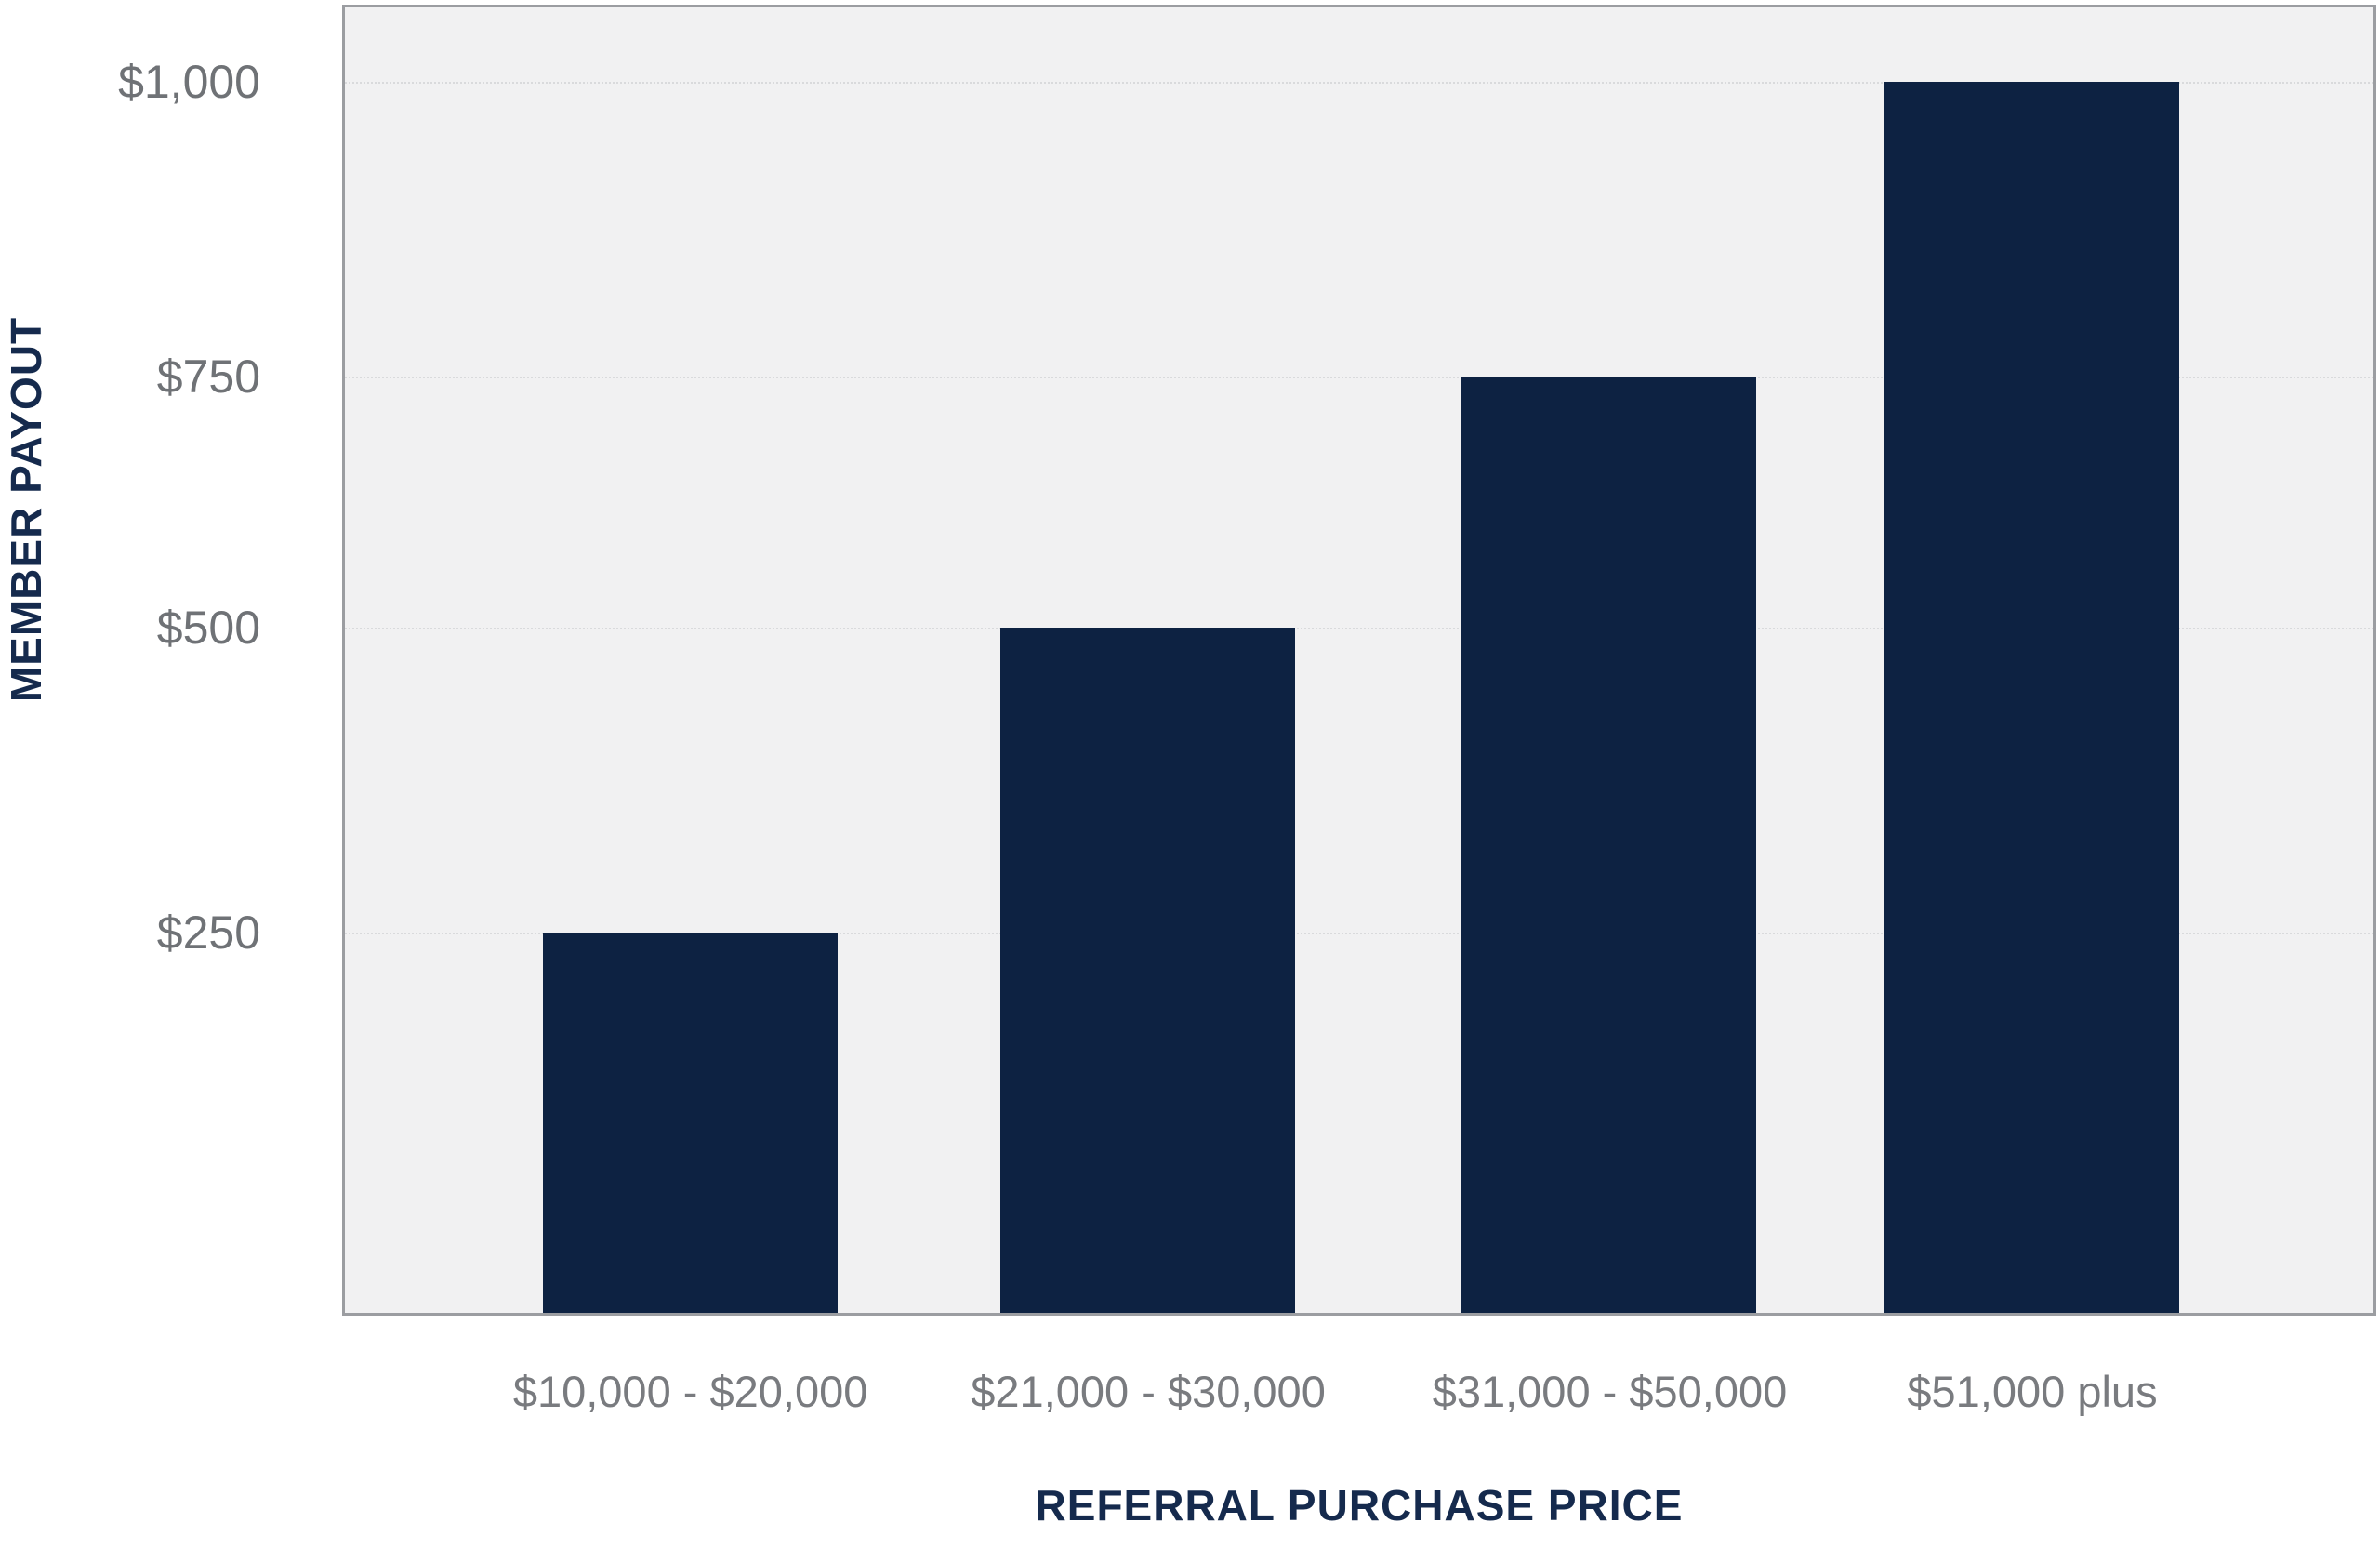  Describe the element at coordinates (2032, 1391) in the screenshot. I see `x-tick-label: $51,000 plus` at that location.